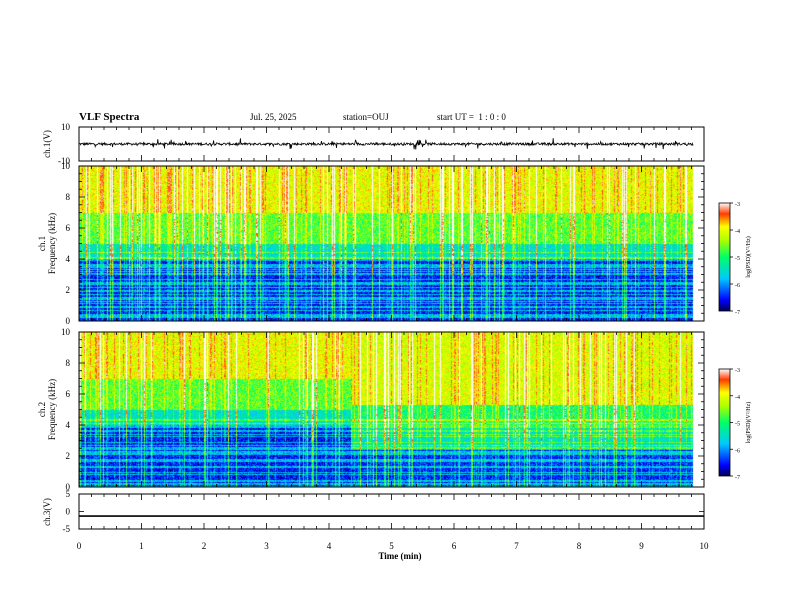 The image size is (792, 612). Describe the element at coordinates (66, 332) in the screenshot. I see `ch2-spec-y-tick-label: 10` at that location.